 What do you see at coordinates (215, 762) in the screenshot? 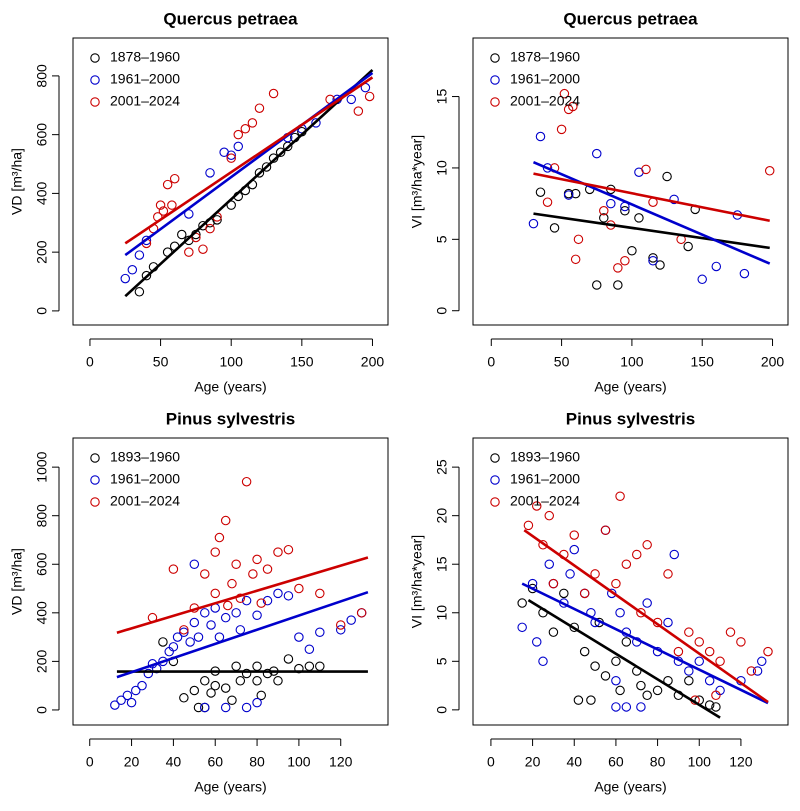
I see `x-tick-label: 60` at bounding box center [215, 762].